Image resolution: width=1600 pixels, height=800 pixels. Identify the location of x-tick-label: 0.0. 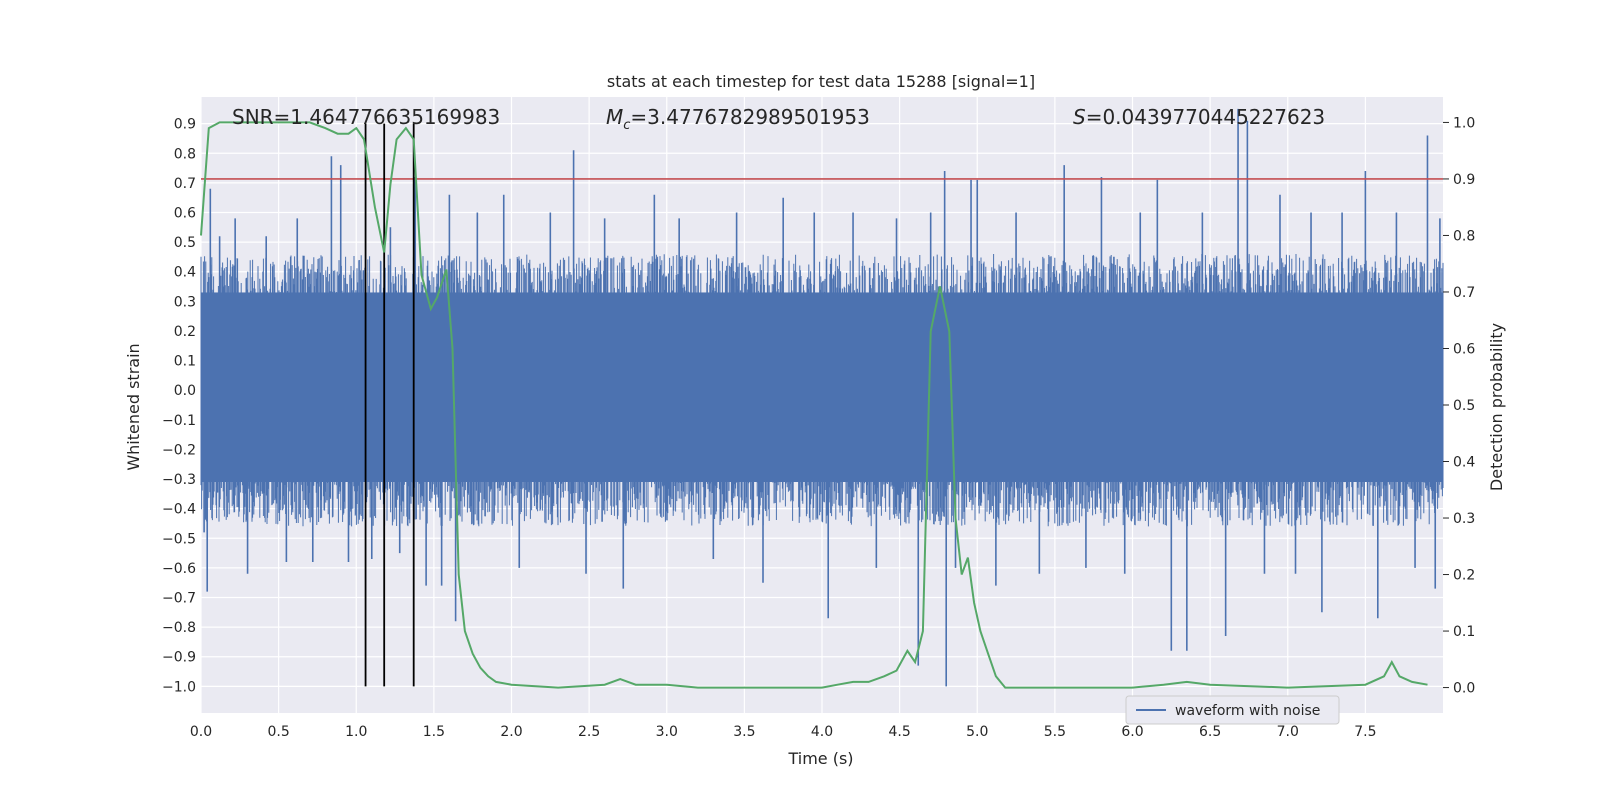
(201, 732).